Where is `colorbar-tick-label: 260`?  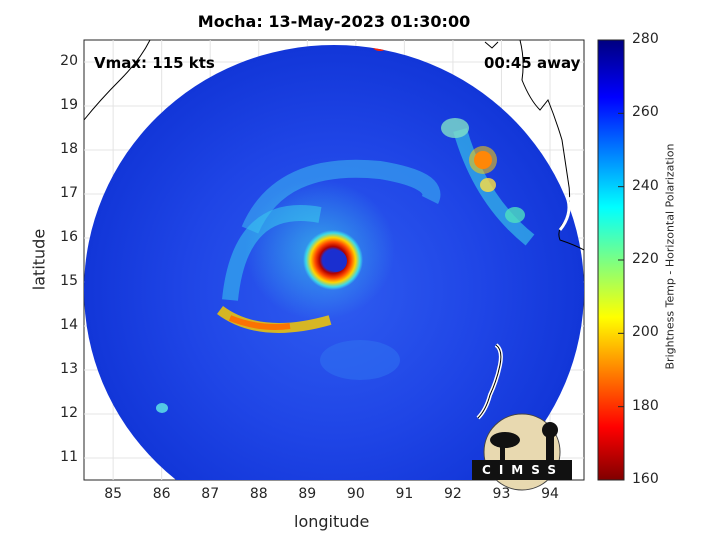
colorbar-tick-label: 260 is located at coordinates (645, 112).